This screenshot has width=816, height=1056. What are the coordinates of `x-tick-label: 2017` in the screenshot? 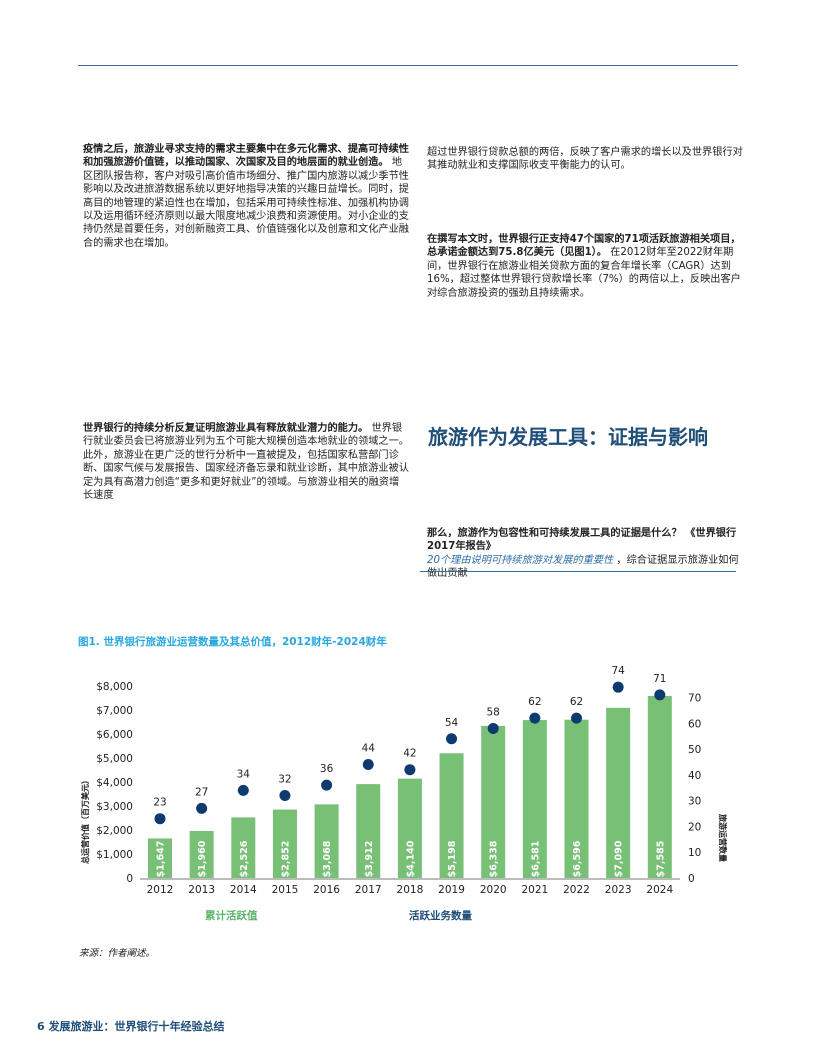 It's located at (368, 890).